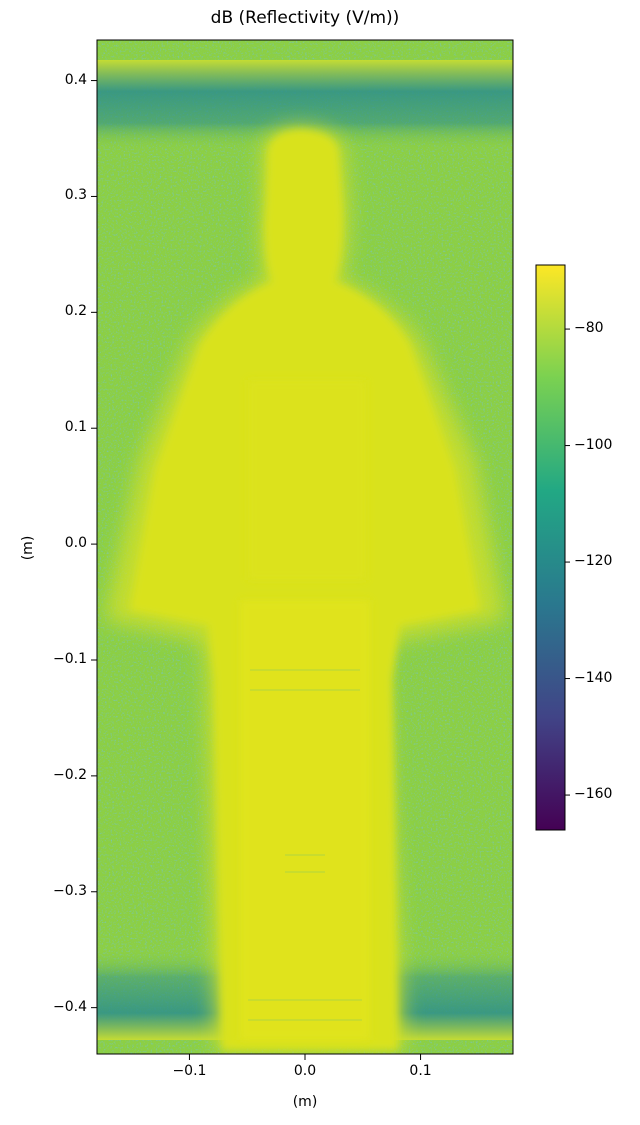  Describe the element at coordinates (189, 1071) in the screenshot. I see `x-tick-label: −0.1` at that location.